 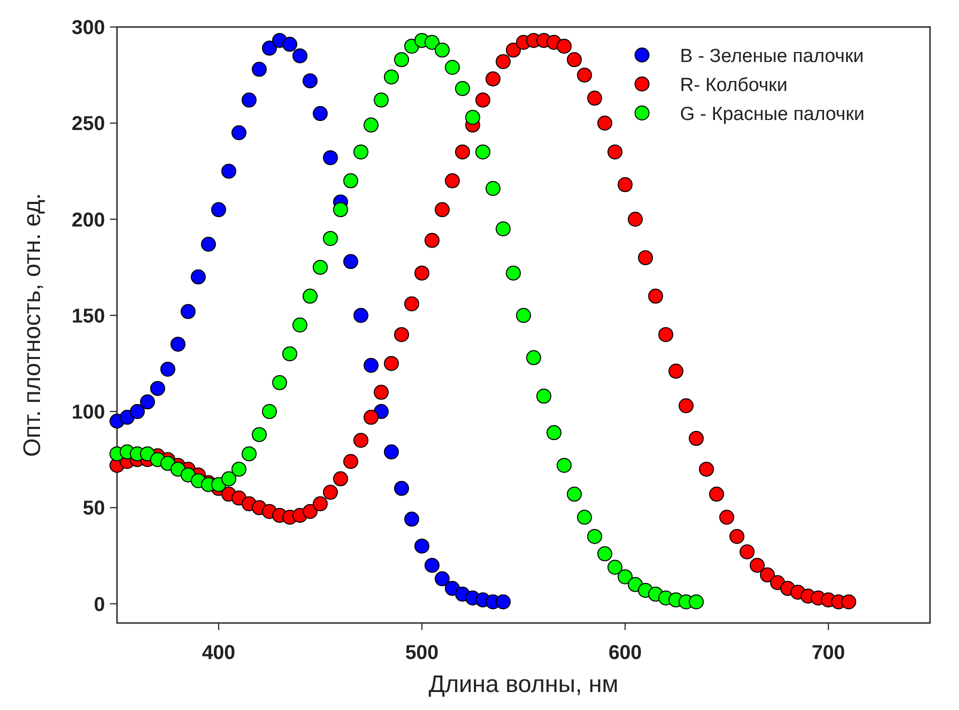 I want to click on x-tick-label: 700, so click(x=829, y=653).